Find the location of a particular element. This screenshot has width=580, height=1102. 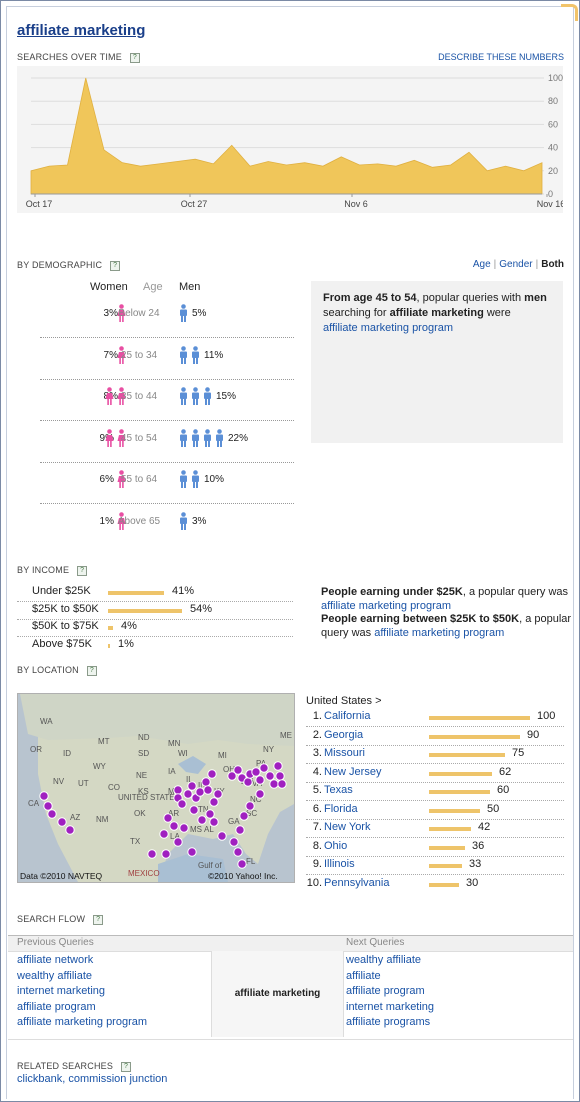

location-name-link: Missouri is located at coordinates (344, 753).